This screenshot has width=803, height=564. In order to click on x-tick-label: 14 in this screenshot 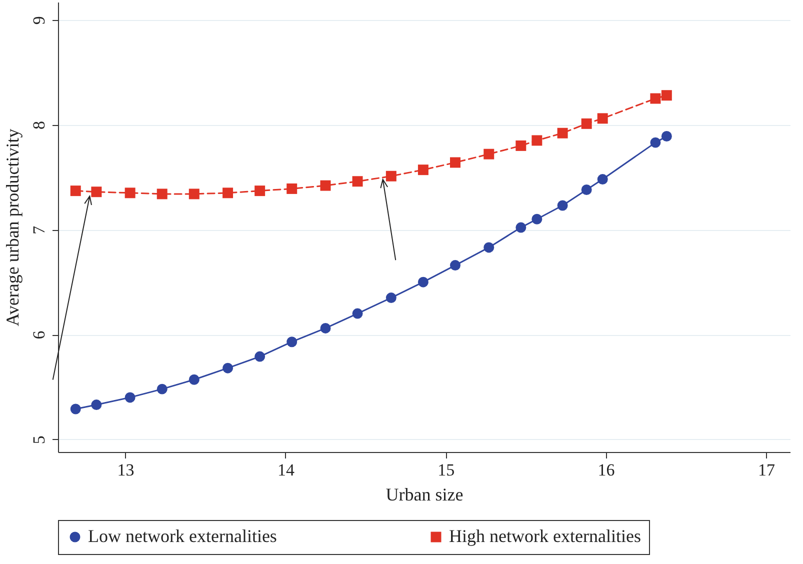, I will do `click(286, 470)`.